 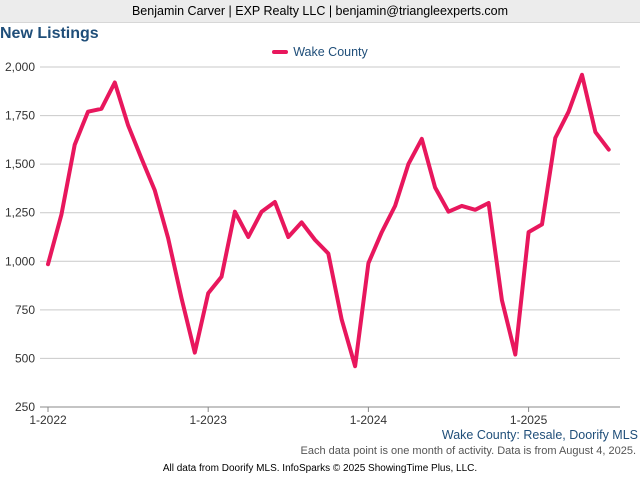 What do you see at coordinates (539, 435) in the screenshot?
I see `data-source-label: Wake County: Resale, Doorify MLS` at bounding box center [539, 435].